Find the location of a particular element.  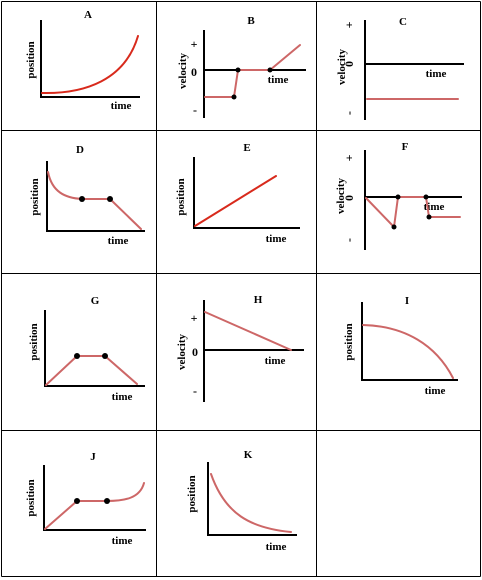

panel-f: F velocity + 0 - time is located at coordinates (398, 195).